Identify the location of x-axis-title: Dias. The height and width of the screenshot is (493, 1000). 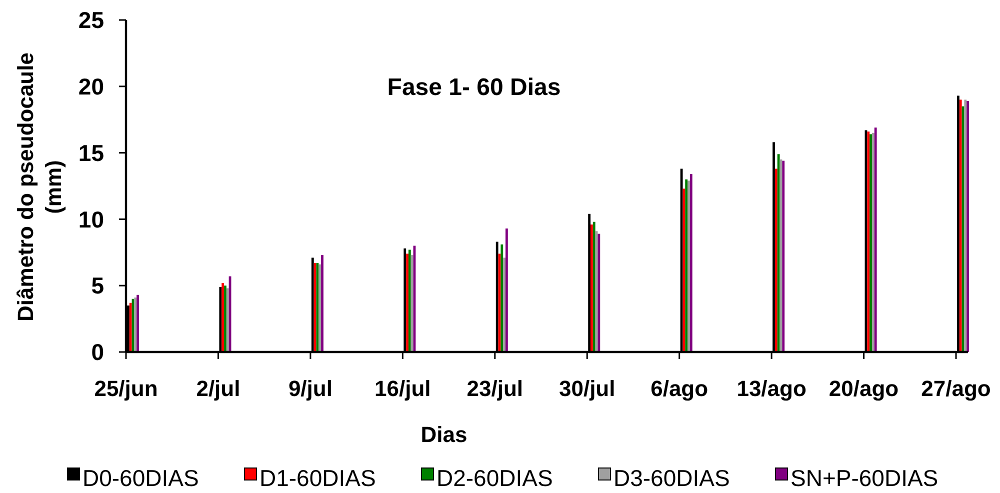
(444, 434).